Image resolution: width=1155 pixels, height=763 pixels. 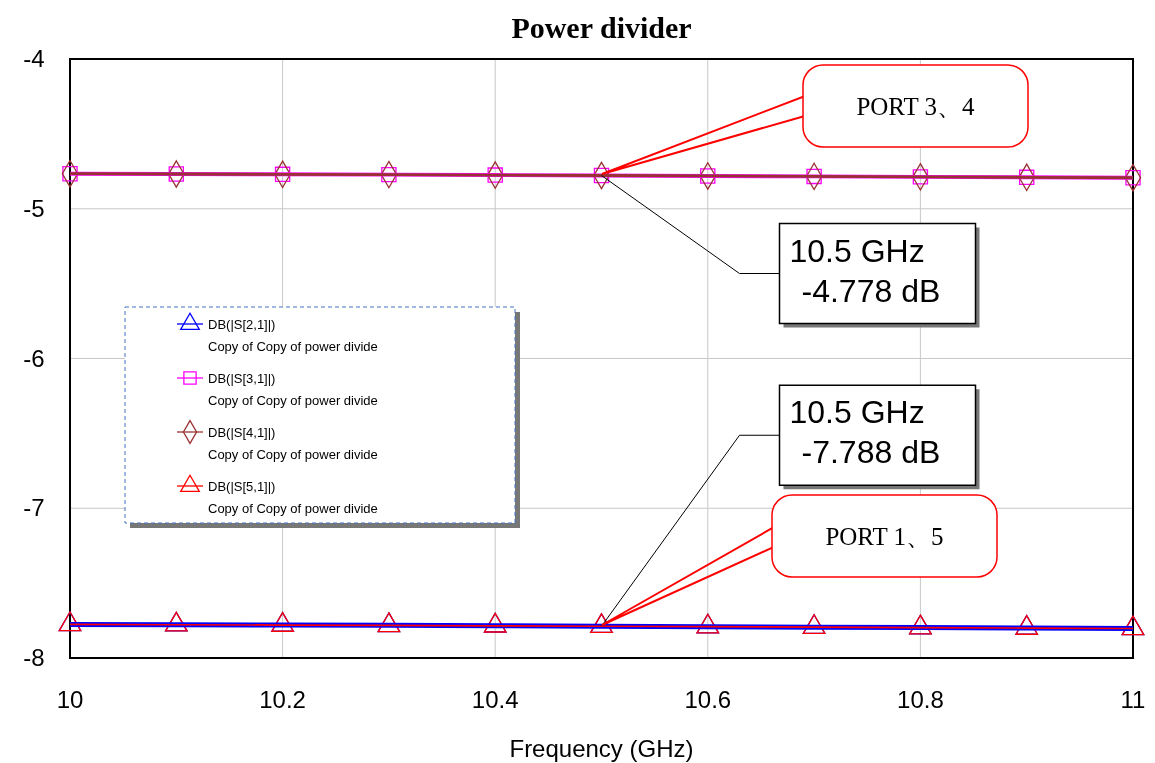 What do you see at coordinates (601, 748) in the screenshot?
I see `x-axis-title: Frequency (GHz)` at bounding box center [601, 748].